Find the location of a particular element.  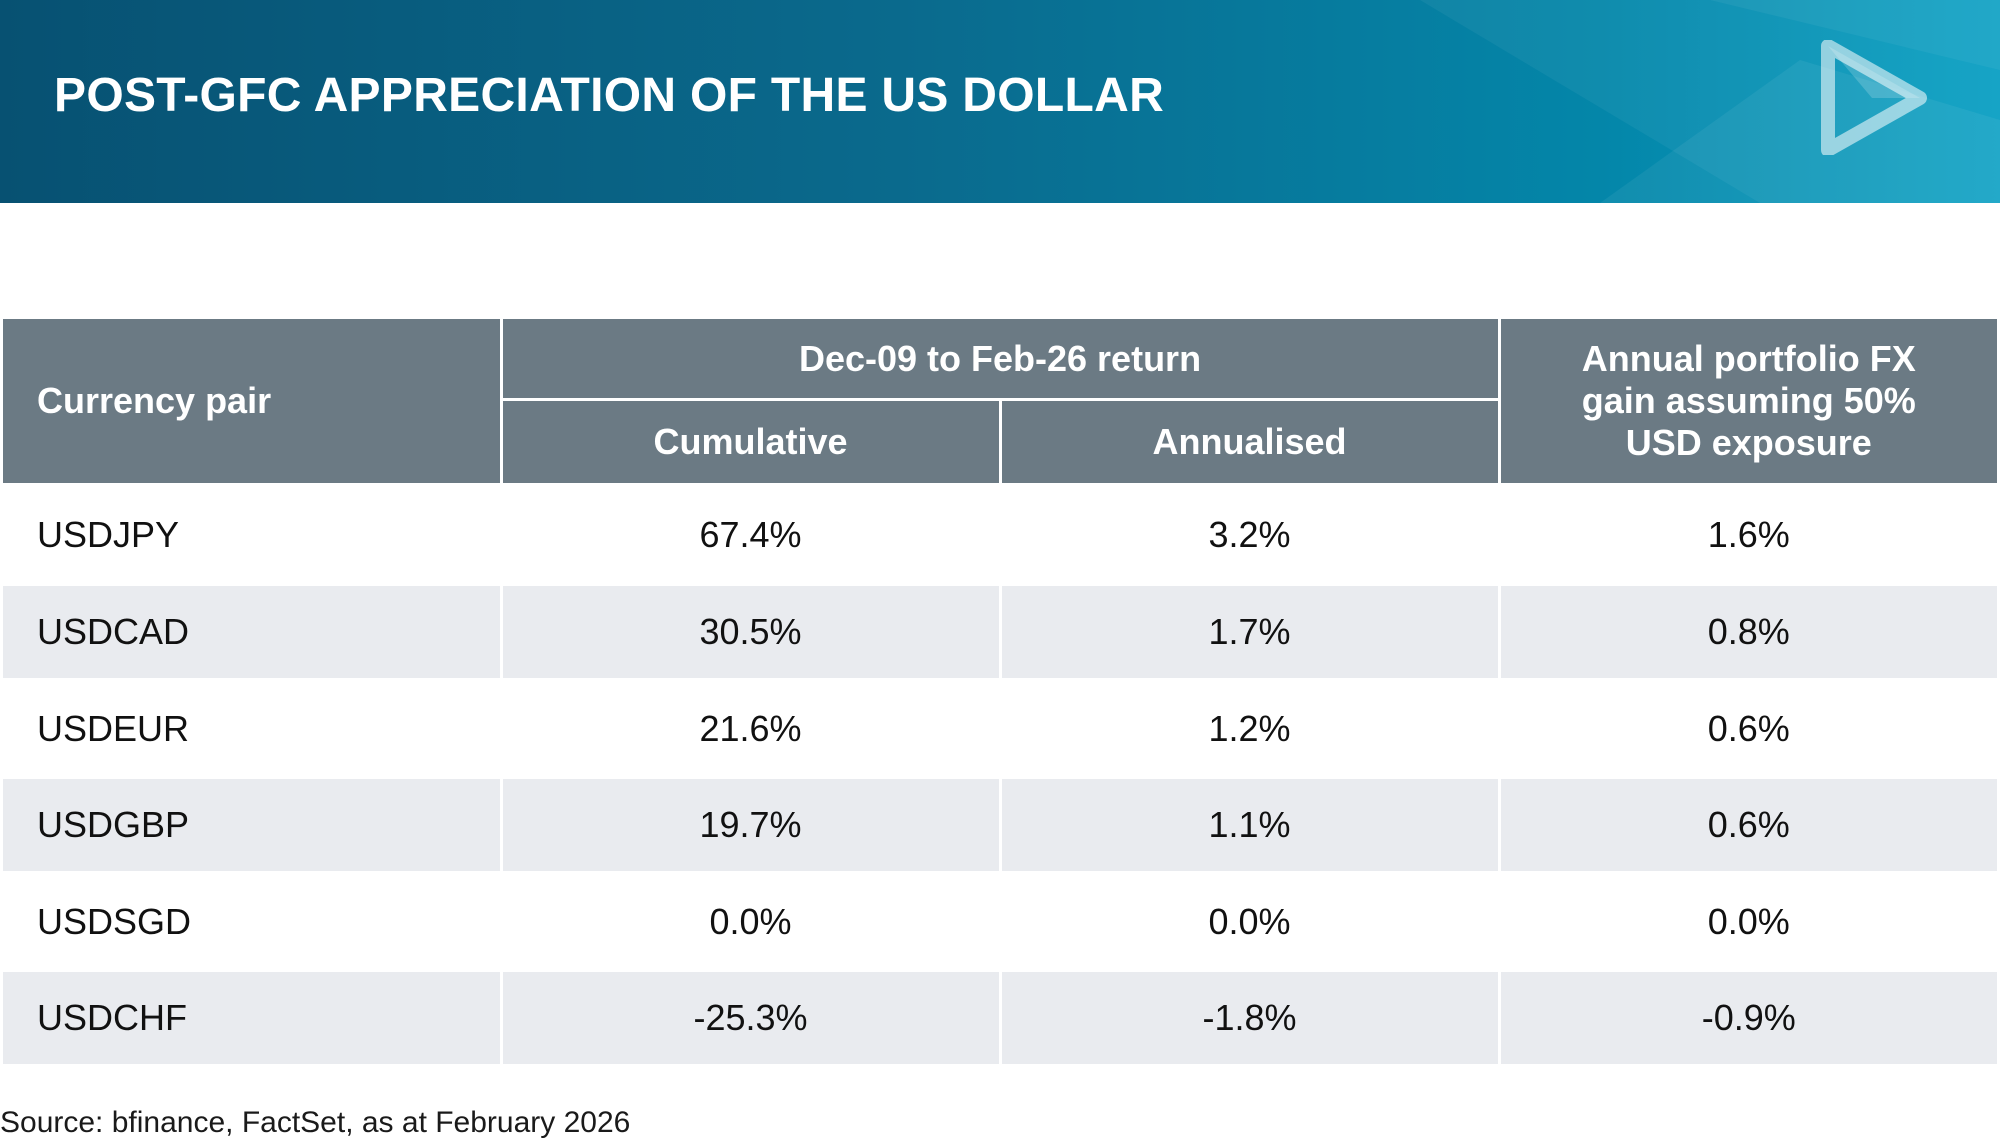

fx-gain-cell: 1.6% is located at coordinates (1747, 534).